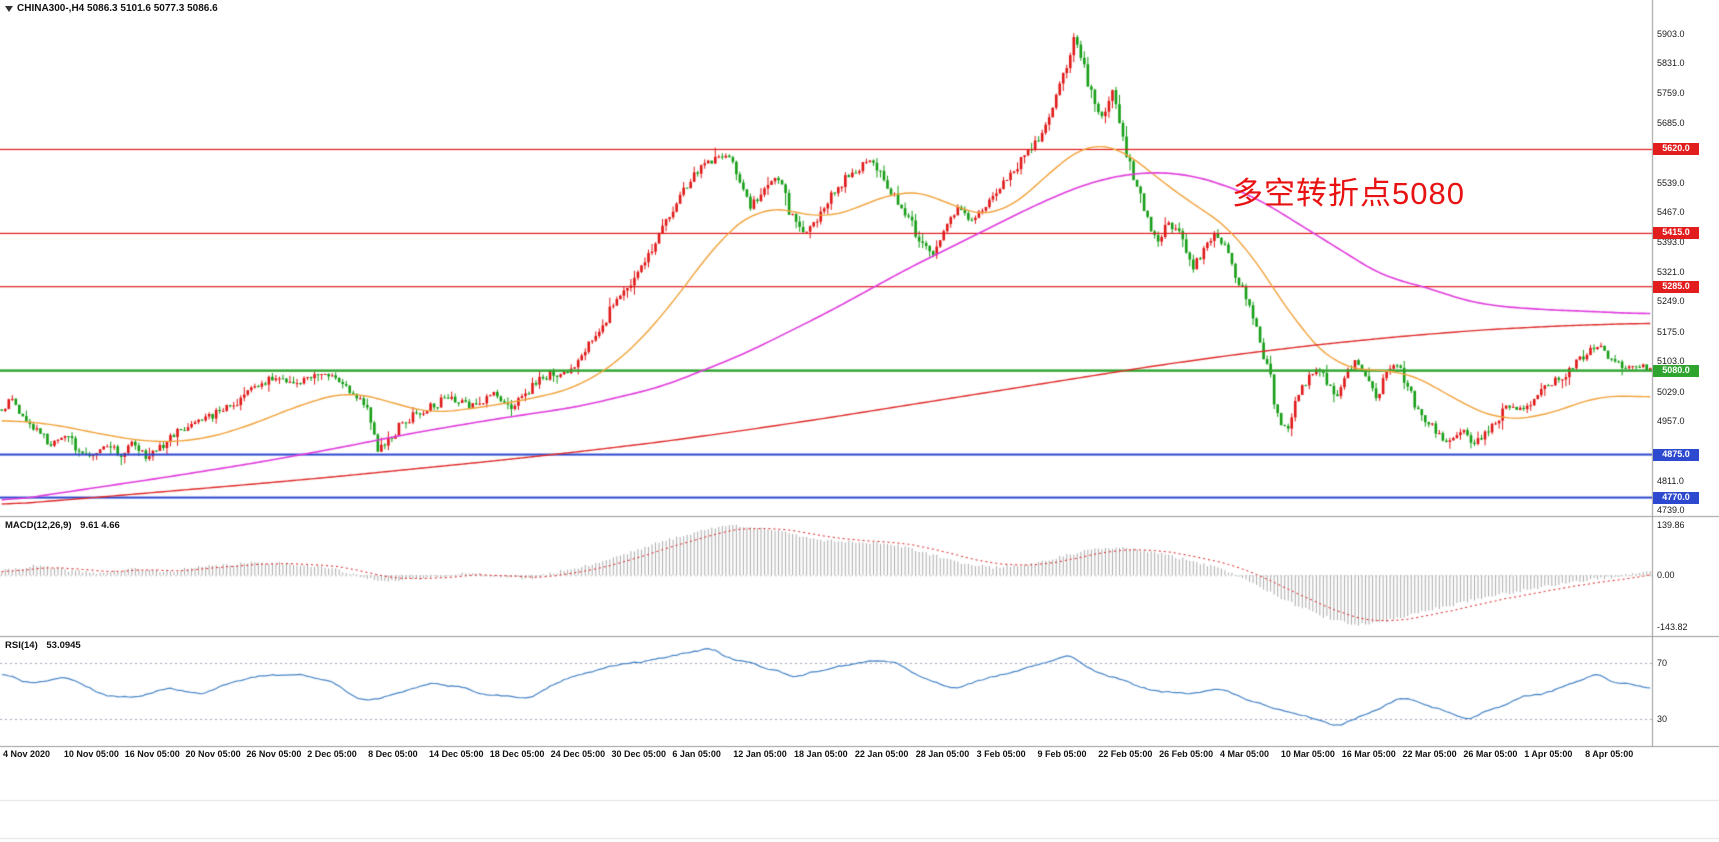 Image resolution: width=1719 pixels, height=842 pixels. Describe the element at coordinates (1062, 754) in the screenshot. I see `time-axis-label: 9 Feb 05:00` at that location.